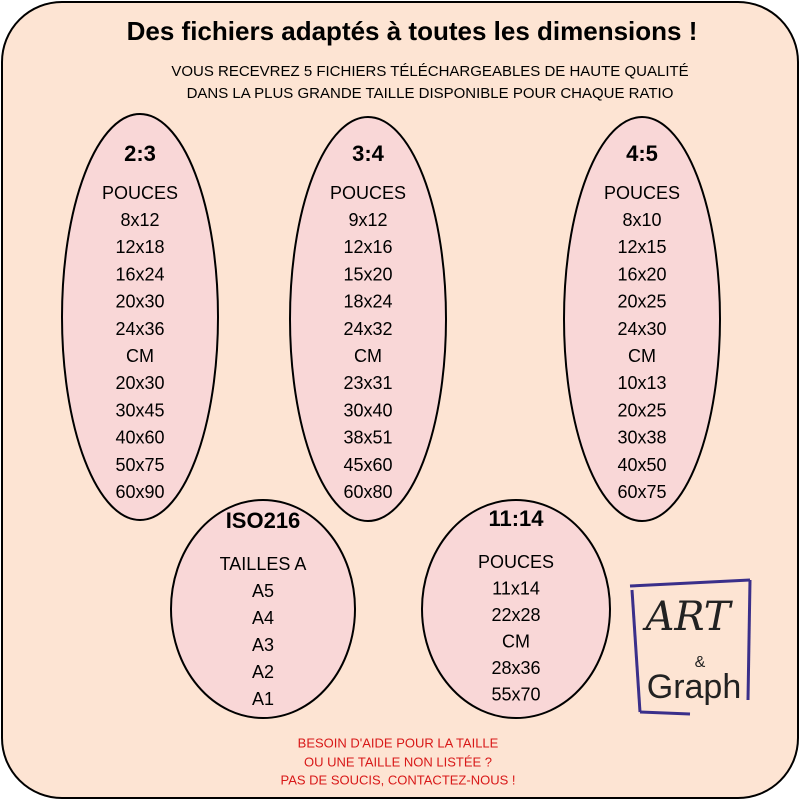 This screenshot has height=800, width=800. I want to click on size-item: 10x13, so click(641, 383).